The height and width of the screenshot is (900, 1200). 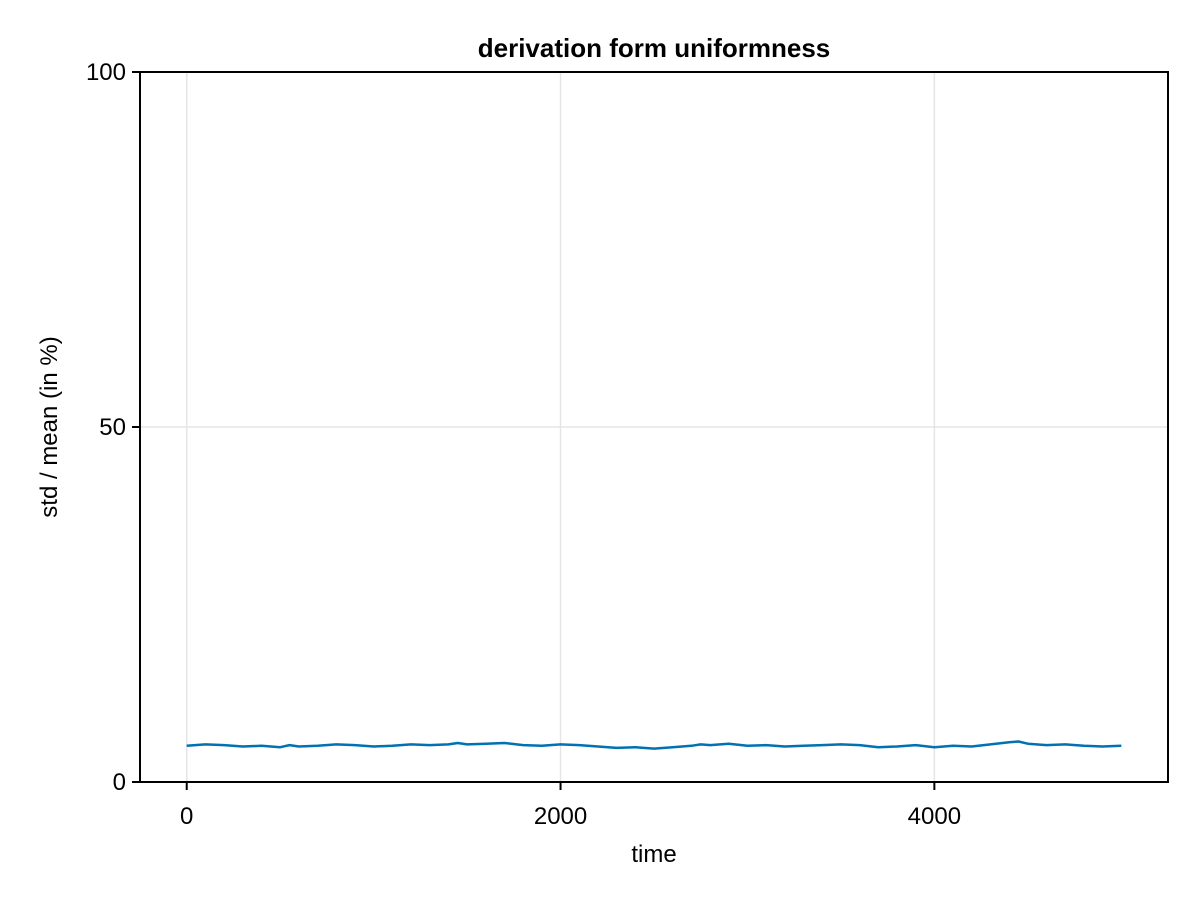 I want to click on y-axis-label: std / mean (in %), so click(x=49, y=426).